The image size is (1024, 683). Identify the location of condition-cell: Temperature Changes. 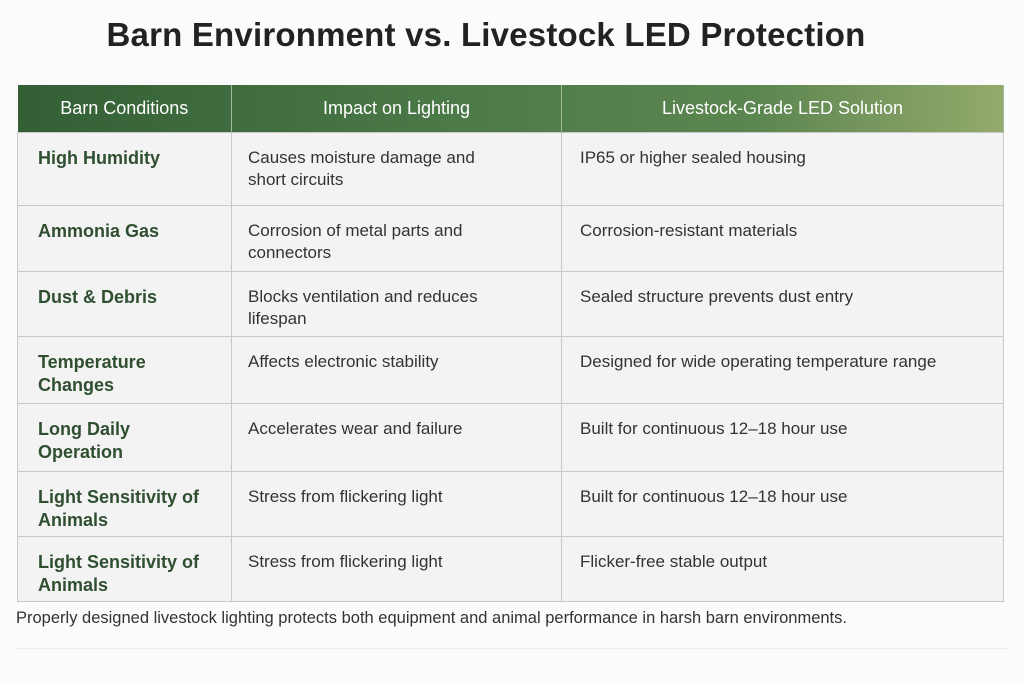
(124, 370).